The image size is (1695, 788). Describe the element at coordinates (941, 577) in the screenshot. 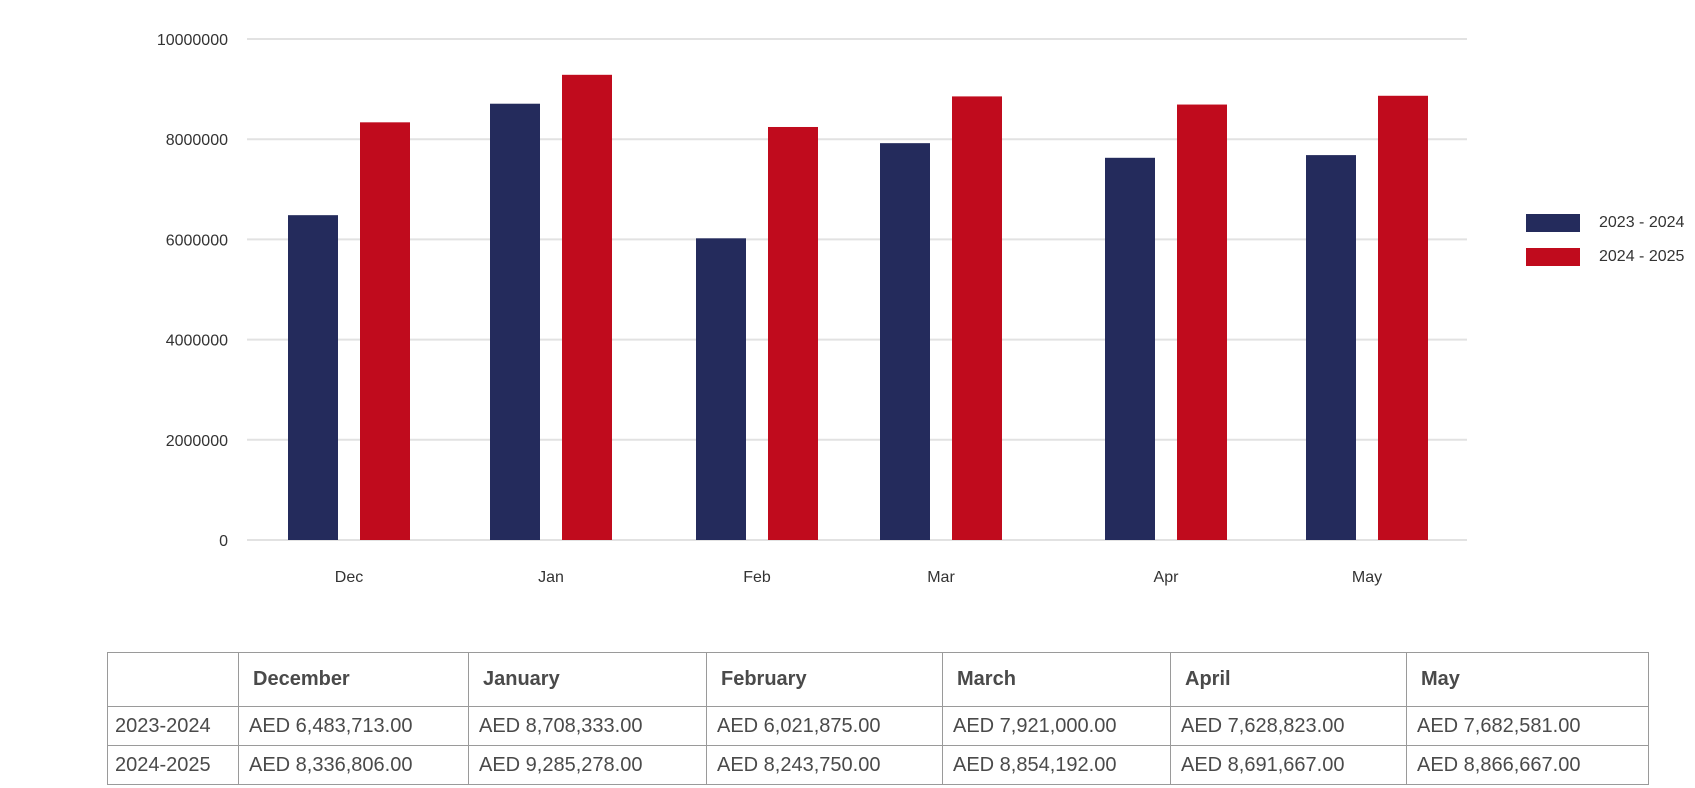

I see `x-tick-label: Mar` at that location.